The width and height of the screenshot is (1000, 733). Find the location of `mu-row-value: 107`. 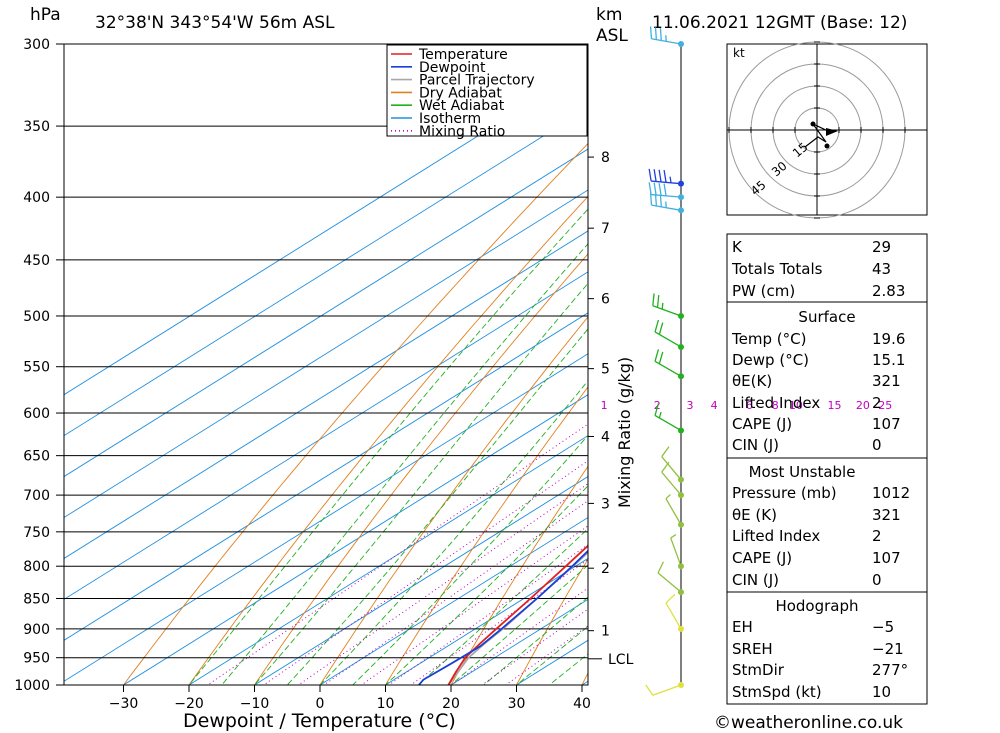

mu-row-value: 107 is located at coordinates (886, 558).